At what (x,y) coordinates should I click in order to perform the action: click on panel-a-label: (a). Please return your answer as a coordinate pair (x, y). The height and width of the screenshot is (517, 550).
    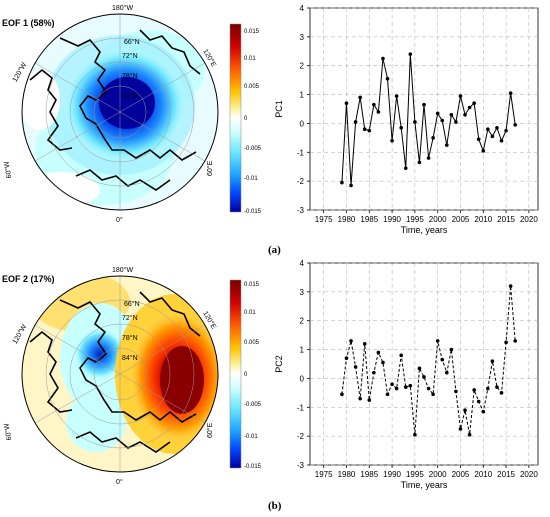
    Looking at the image, I should click on (274, 250).